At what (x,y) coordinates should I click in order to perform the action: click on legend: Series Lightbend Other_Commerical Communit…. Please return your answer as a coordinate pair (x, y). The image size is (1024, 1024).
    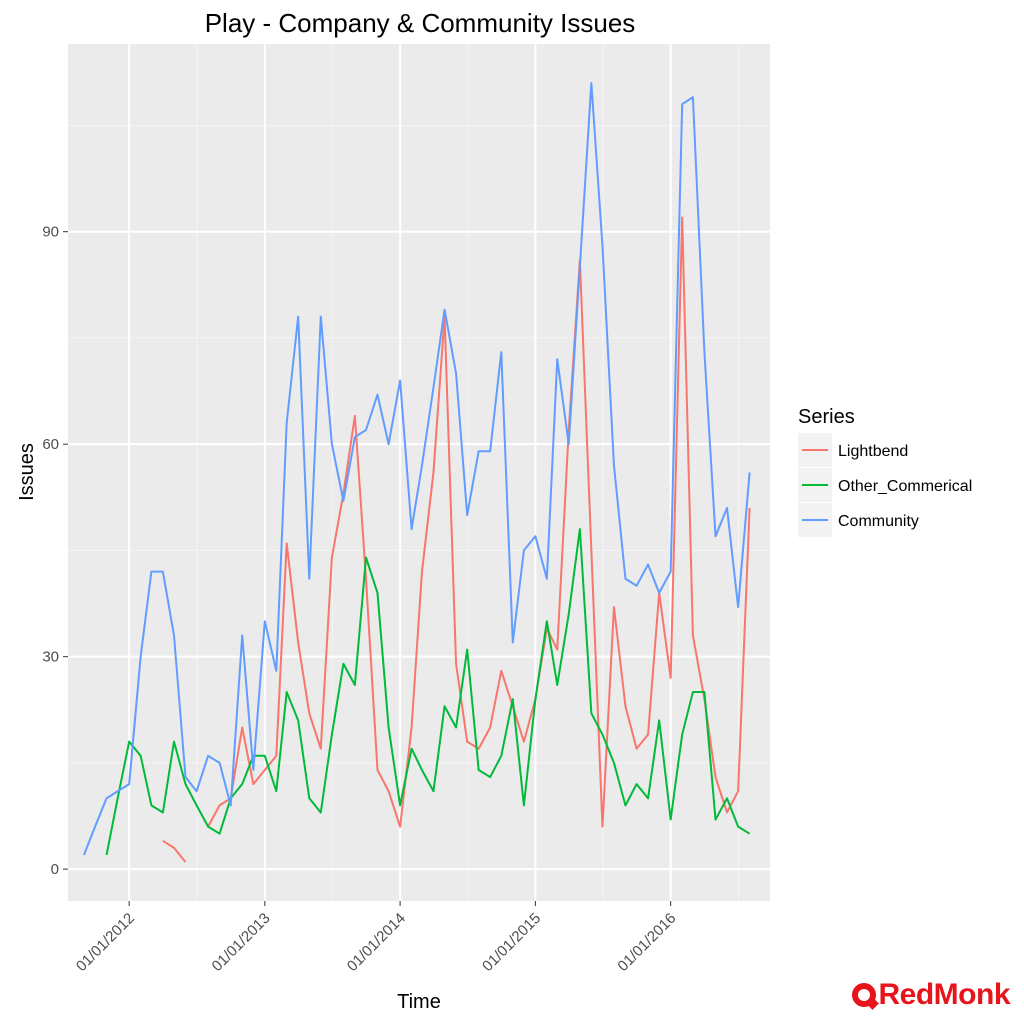
    Looking at the image, I should click on (885, 471).